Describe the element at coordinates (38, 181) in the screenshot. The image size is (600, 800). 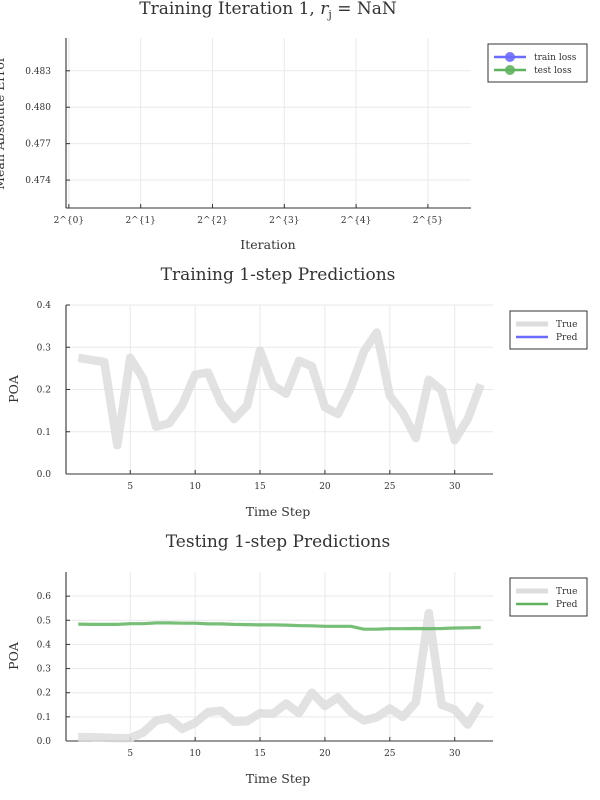
I see `y-tick-label: 0.474` at that location.